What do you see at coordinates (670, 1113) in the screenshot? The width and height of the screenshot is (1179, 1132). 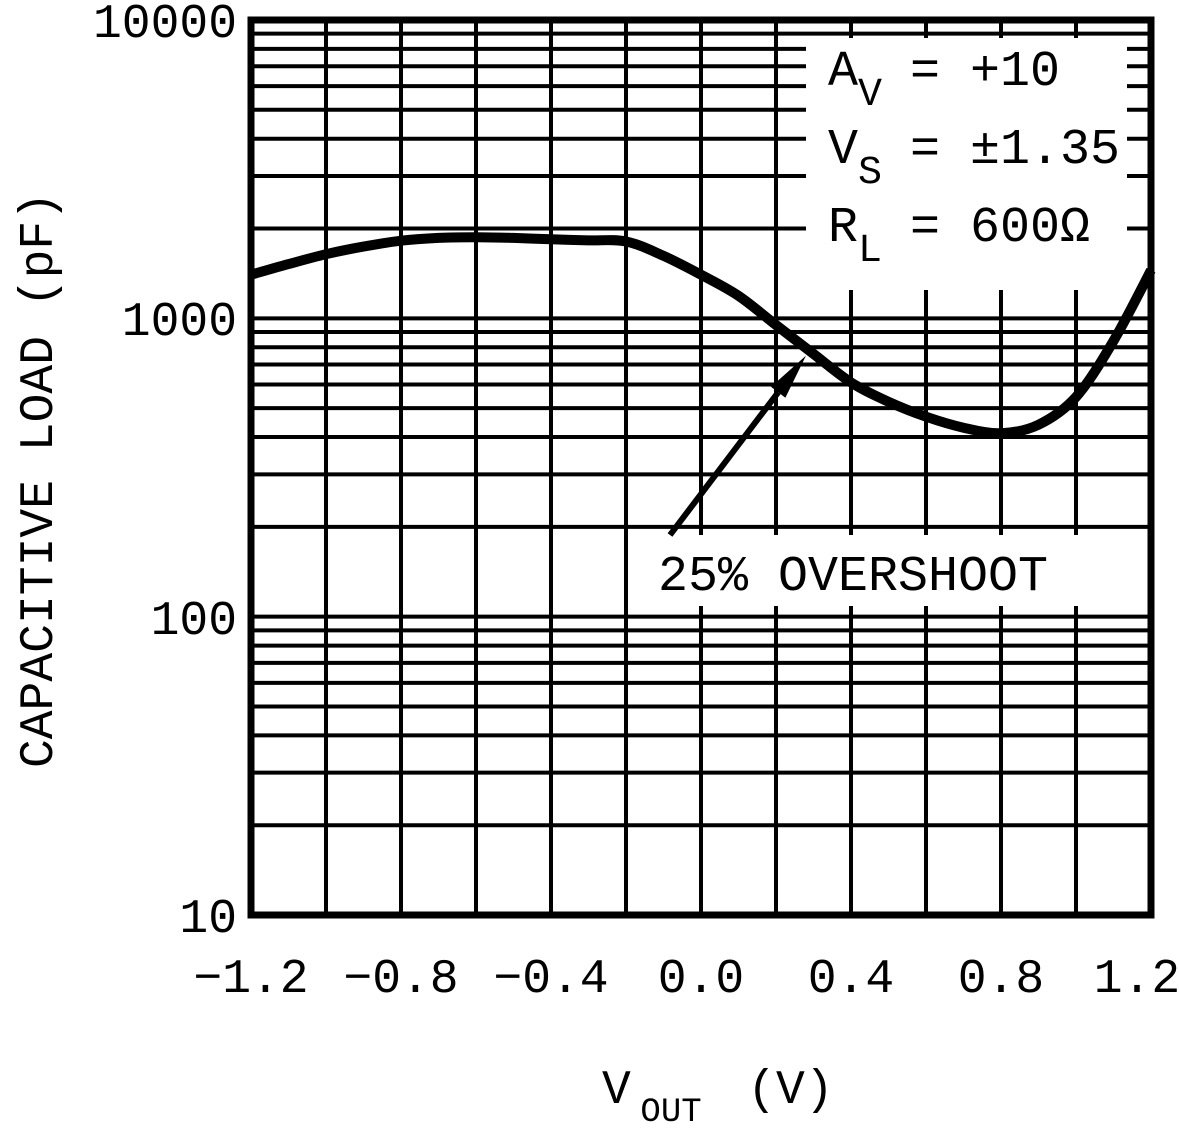 I see `x-axis-title-sub: OUT` at bounding box center [670, 1113].